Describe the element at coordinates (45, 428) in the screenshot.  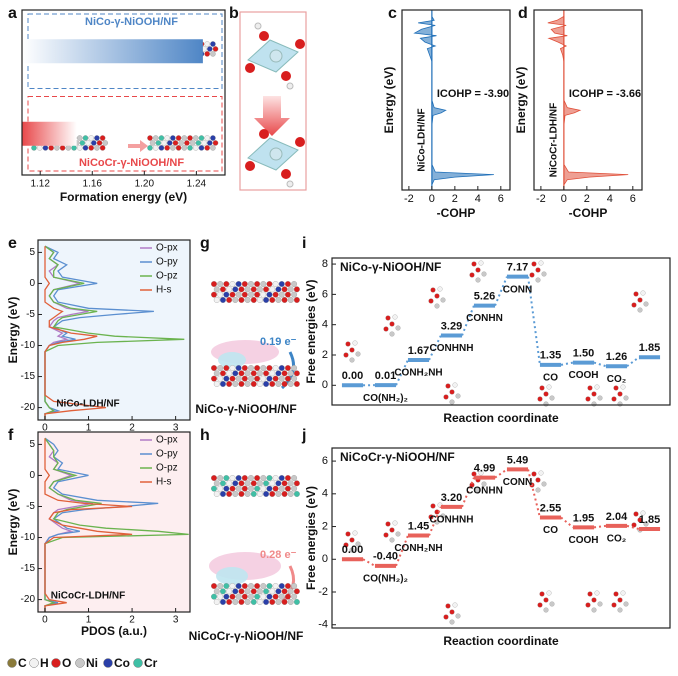
I see `x-tick-label: 0` at that location.